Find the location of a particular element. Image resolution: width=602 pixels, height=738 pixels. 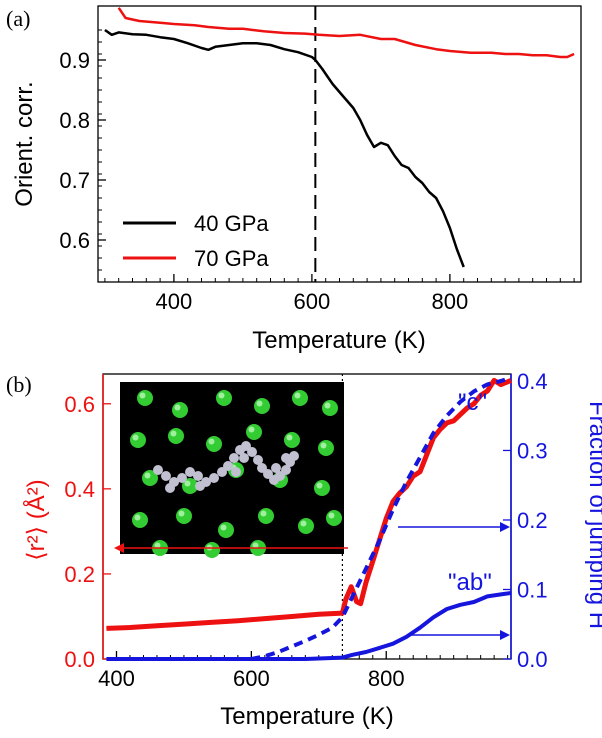

panel-b-left-ylabel: ⟨r²⟩ (Å²) is located at coordinates (36, 519).